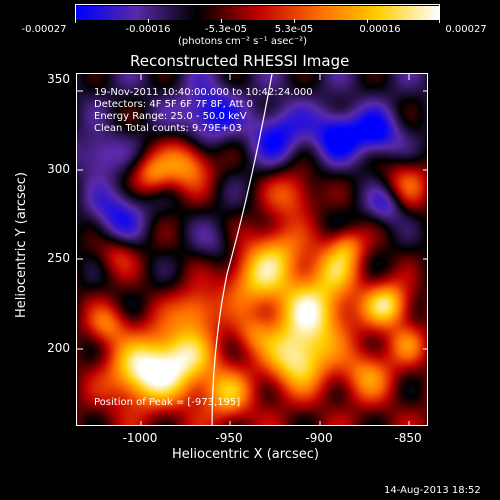 This screenshot has height=500, width=500. I want to click on annotation-energy: Energy Range: 25.0 - 50.0 keV, so click(170, 116).